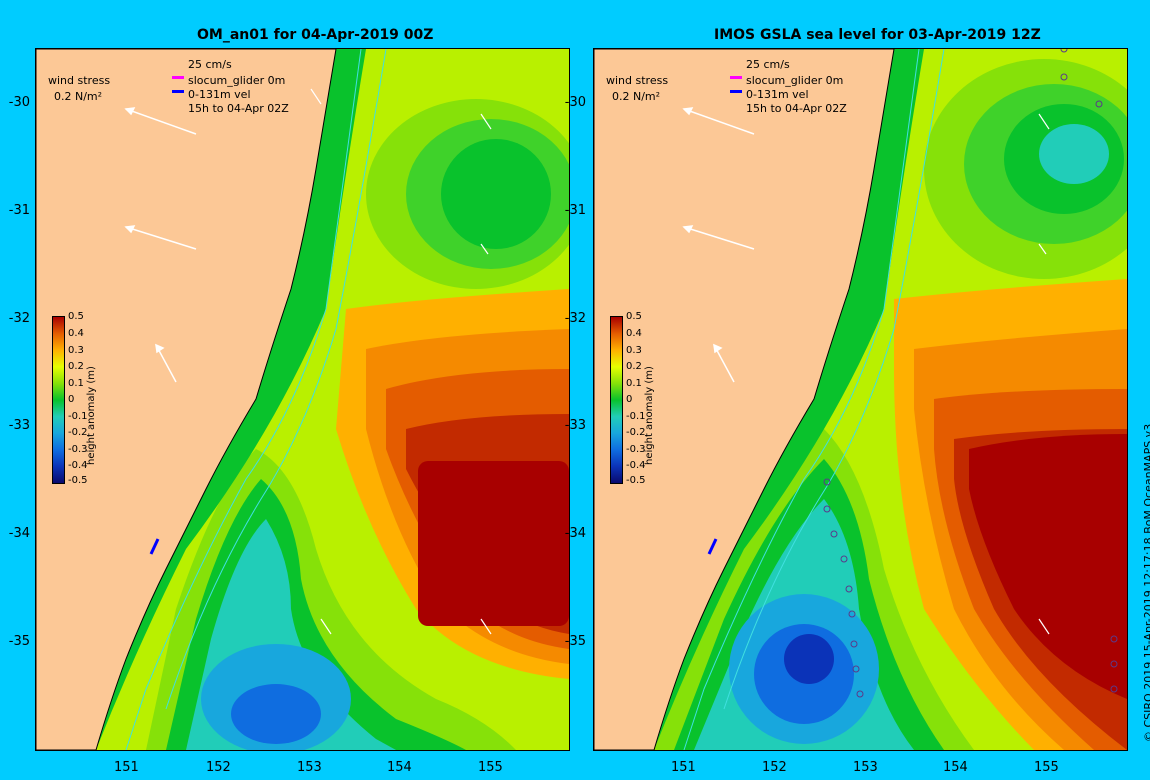 This screenshot has height=780, width=1150. What do you see at coordinates (276, 714) in the screenshot?
I see `cold-eddy-bottom-core` at bounding box center [276, 714].